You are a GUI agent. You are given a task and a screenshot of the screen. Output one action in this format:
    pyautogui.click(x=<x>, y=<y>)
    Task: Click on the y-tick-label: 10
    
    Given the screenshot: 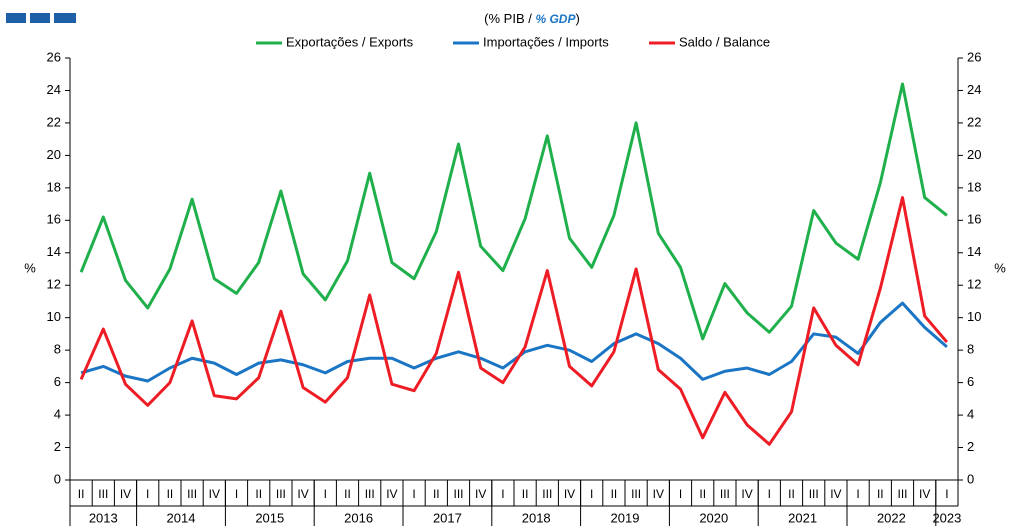 What is the action you would take?
    pyautogui.click(x=54, y=316)
    